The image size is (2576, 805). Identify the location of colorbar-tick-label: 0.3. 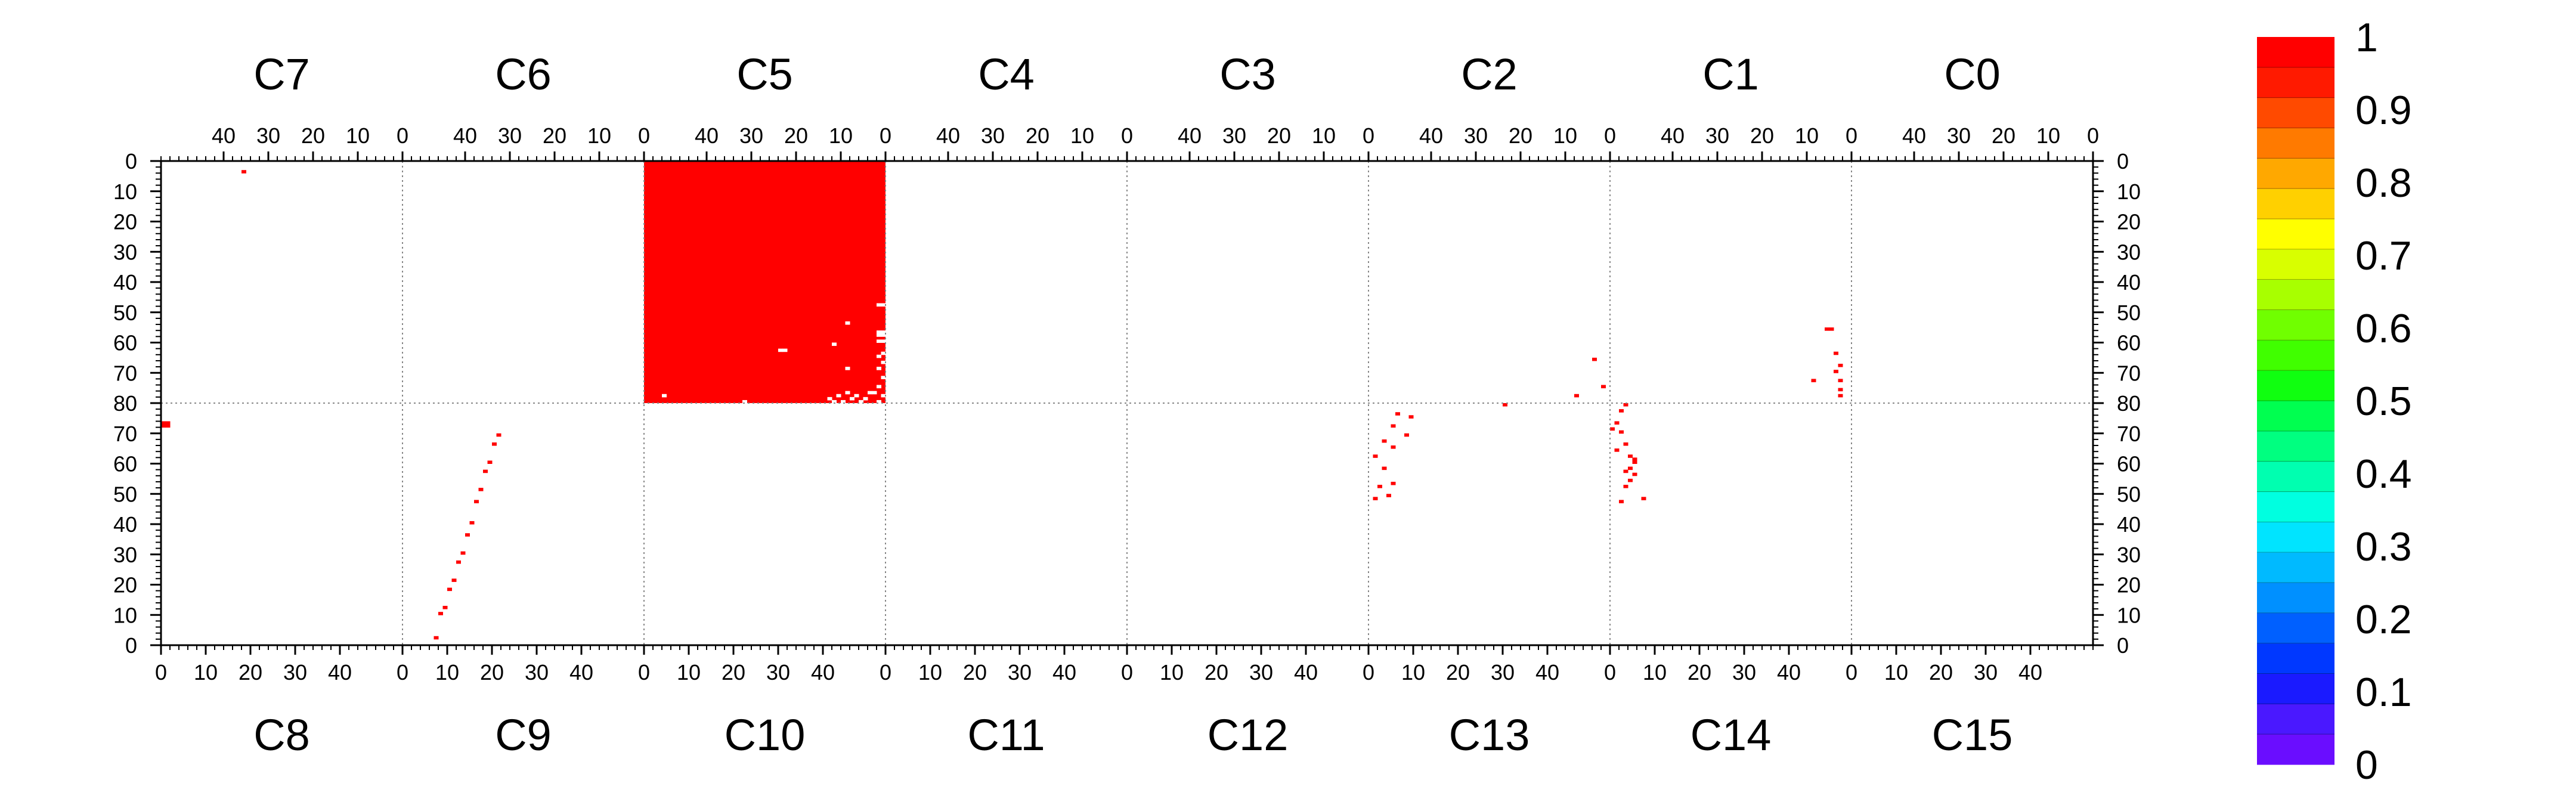
(2384, 547).